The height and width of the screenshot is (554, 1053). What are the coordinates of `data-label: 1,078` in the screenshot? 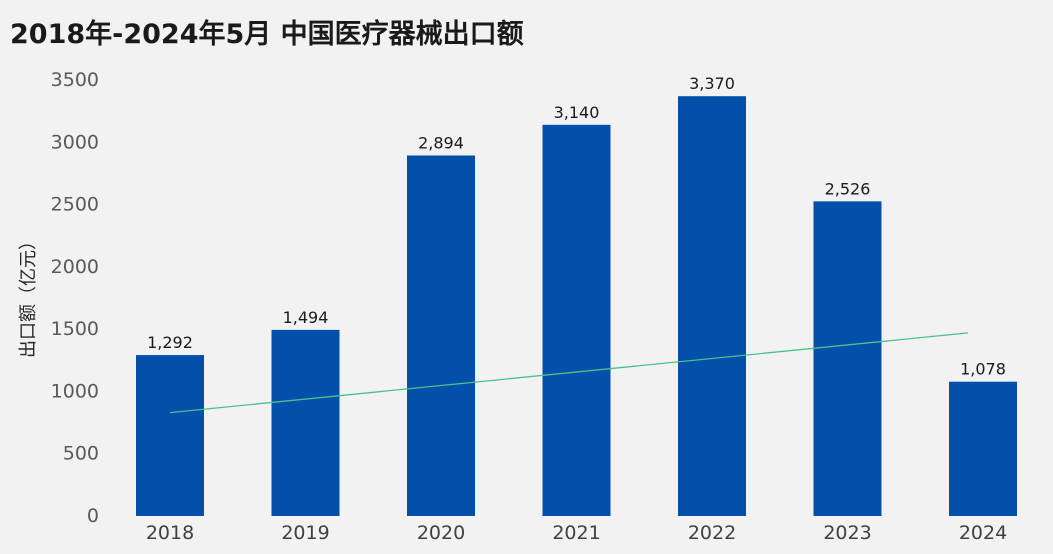 It's located at (983, 369).